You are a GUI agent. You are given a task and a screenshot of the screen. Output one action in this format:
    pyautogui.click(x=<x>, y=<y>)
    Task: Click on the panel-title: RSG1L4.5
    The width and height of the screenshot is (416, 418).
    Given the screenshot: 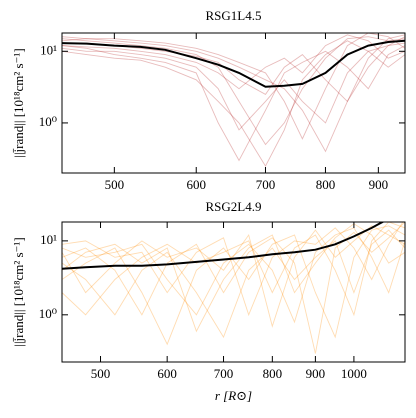 What is the action you would take?
    pyautogui.click(x=234, y=15)
    